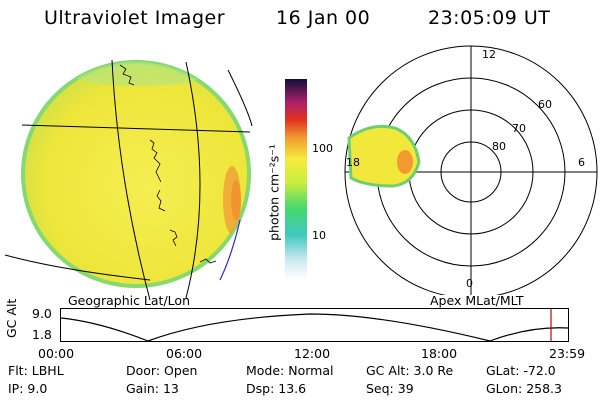  What do you see at coordinates (567, 353) in the screenshot?
I see `orbit-xtick-2359: 23:59` at bounding box center [567, 353].